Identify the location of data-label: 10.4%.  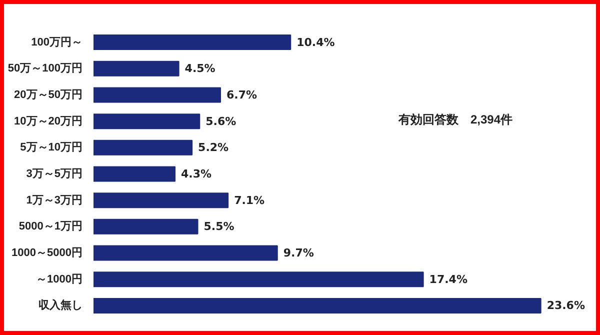
(315, 42).